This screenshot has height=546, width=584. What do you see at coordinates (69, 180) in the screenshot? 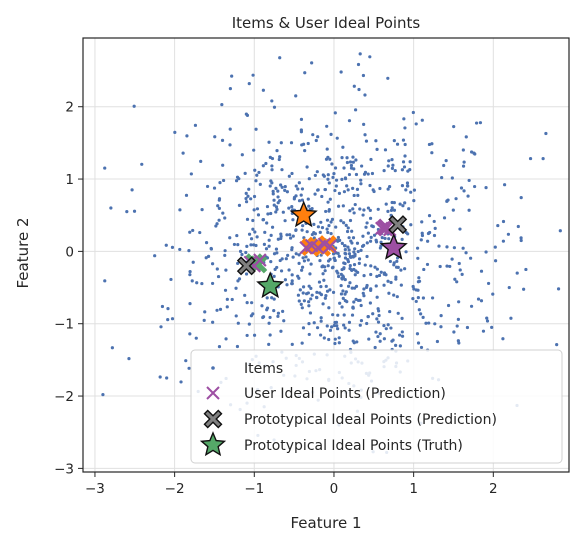
I see `y-tick-label: 1` at bounding box center [69, 180].